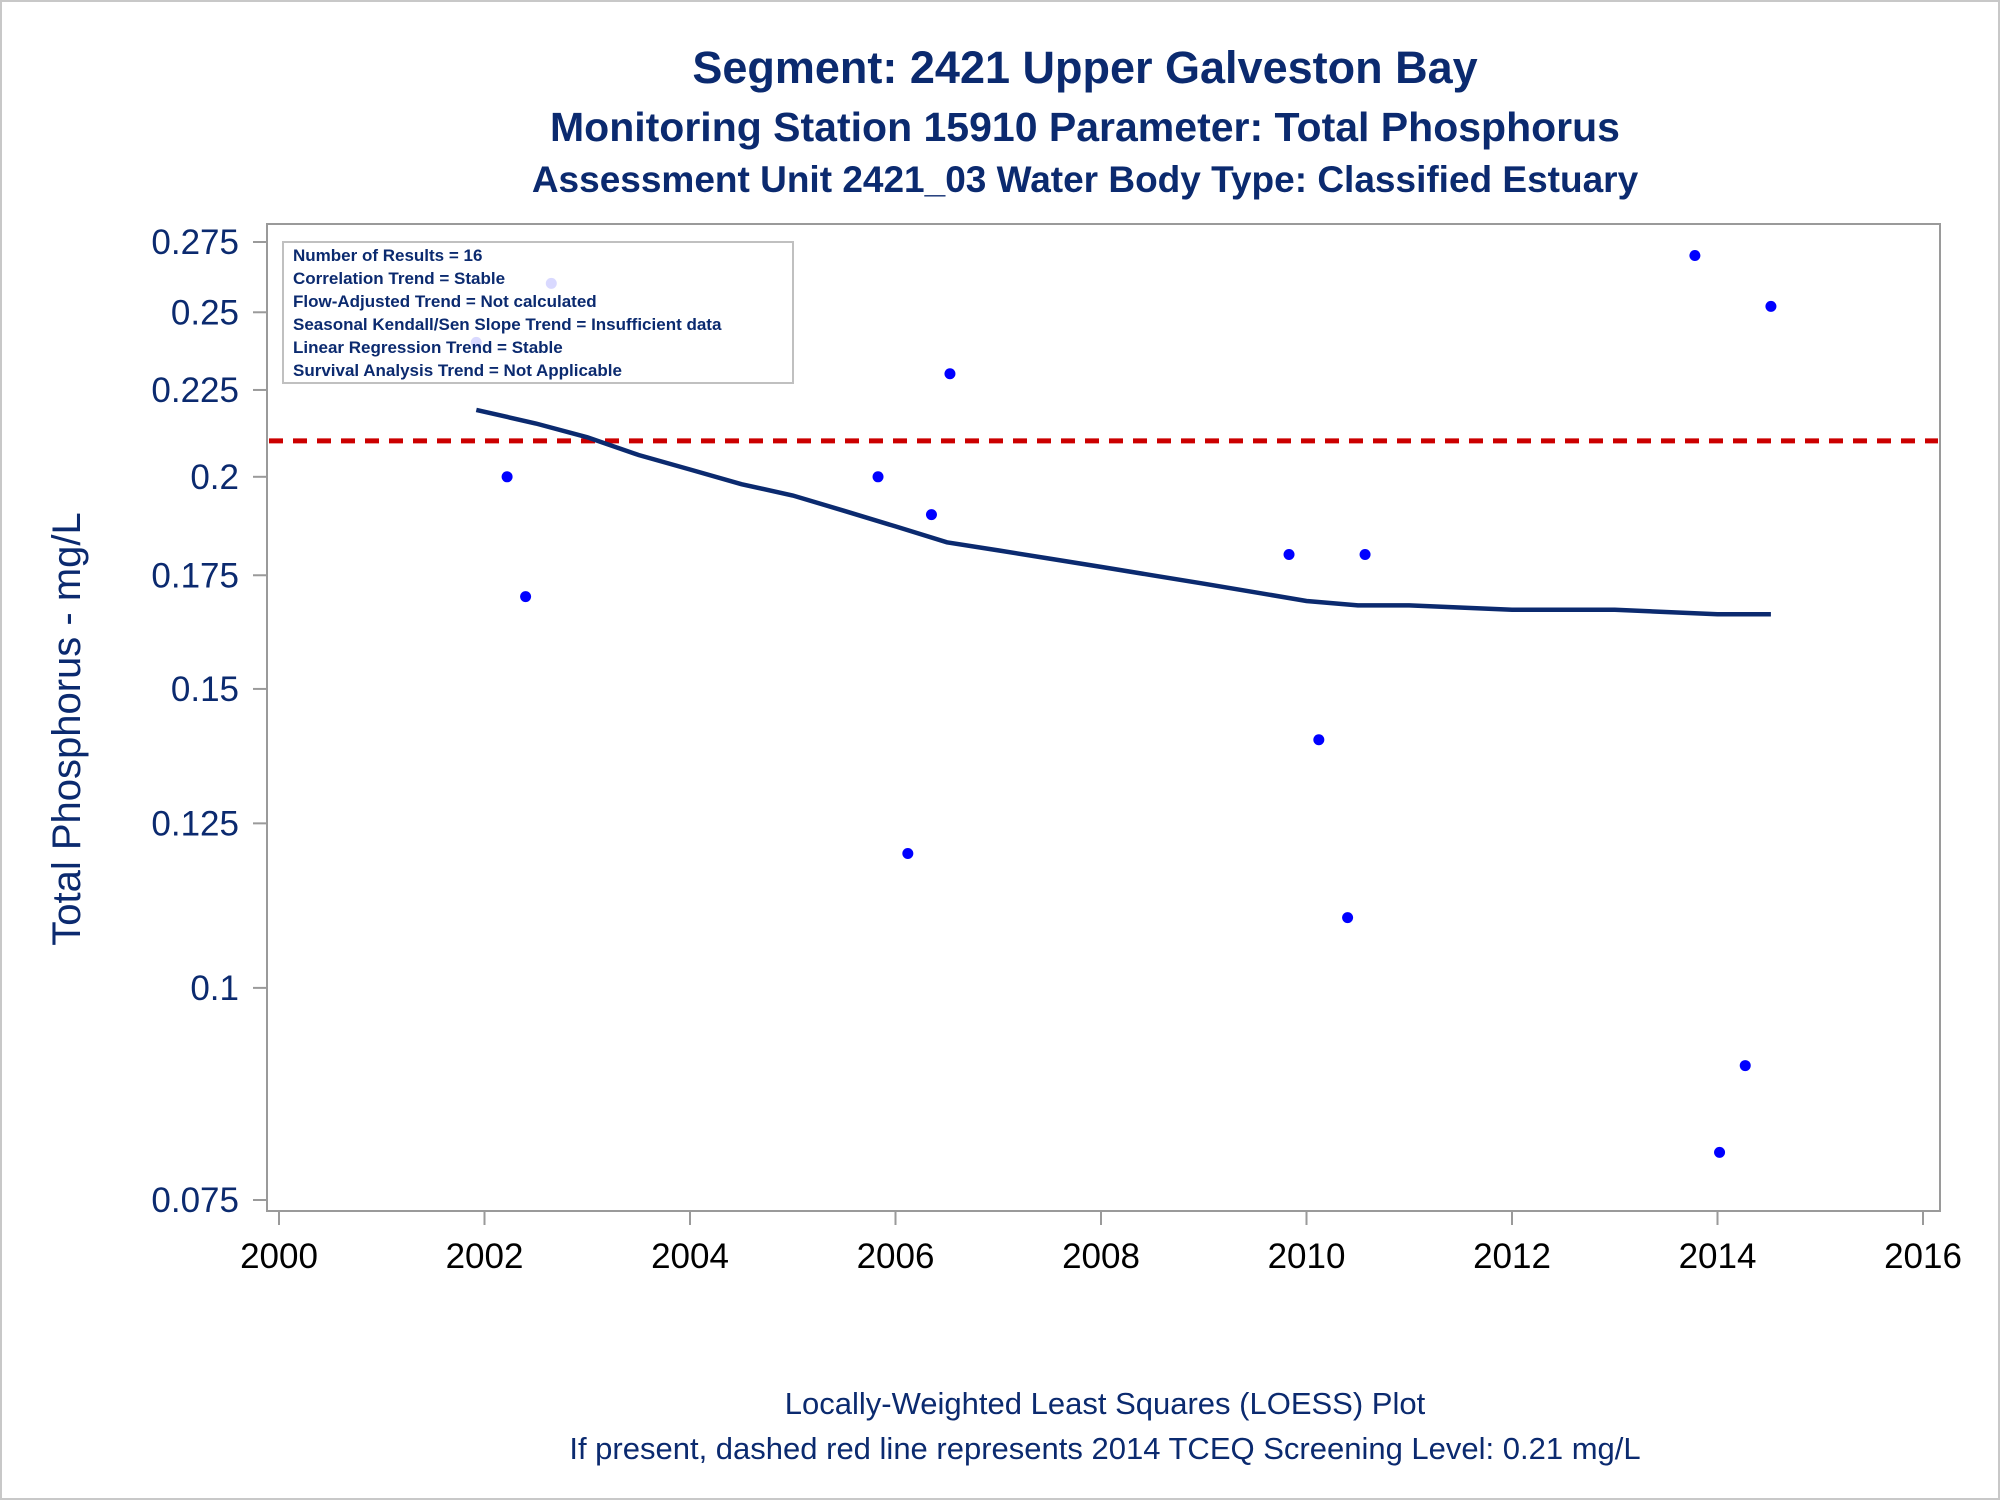 This screenshot has height=1507, width=2000. Describe the element at coordinates (445, 301) in the screenshot. I see `stat-flow-adjusted-trend: Flow-Adjusted Trend = Not calculated` at that location.